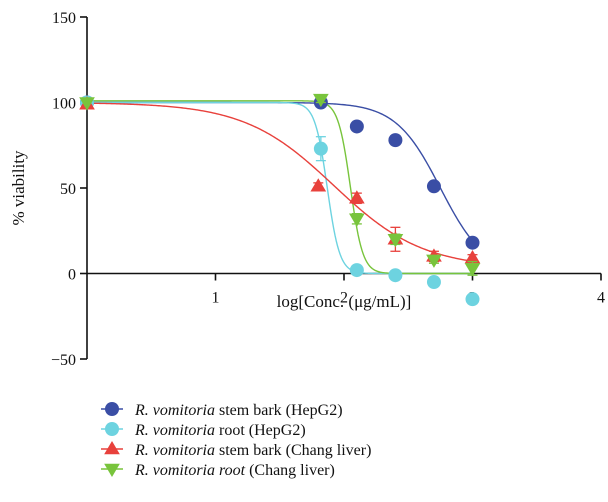 Image resolution: width=608 pixels, height=502 pixels. I want to click on y-tick-label: 100, so click(64, 104).